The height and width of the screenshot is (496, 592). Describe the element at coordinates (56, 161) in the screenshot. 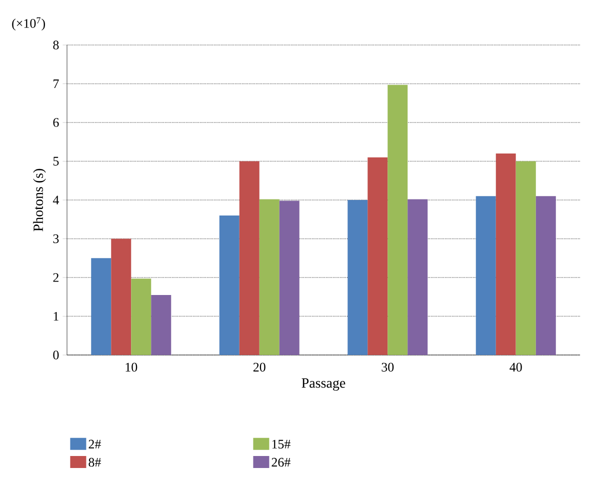

I see `y-tick-label: 5` at that location.